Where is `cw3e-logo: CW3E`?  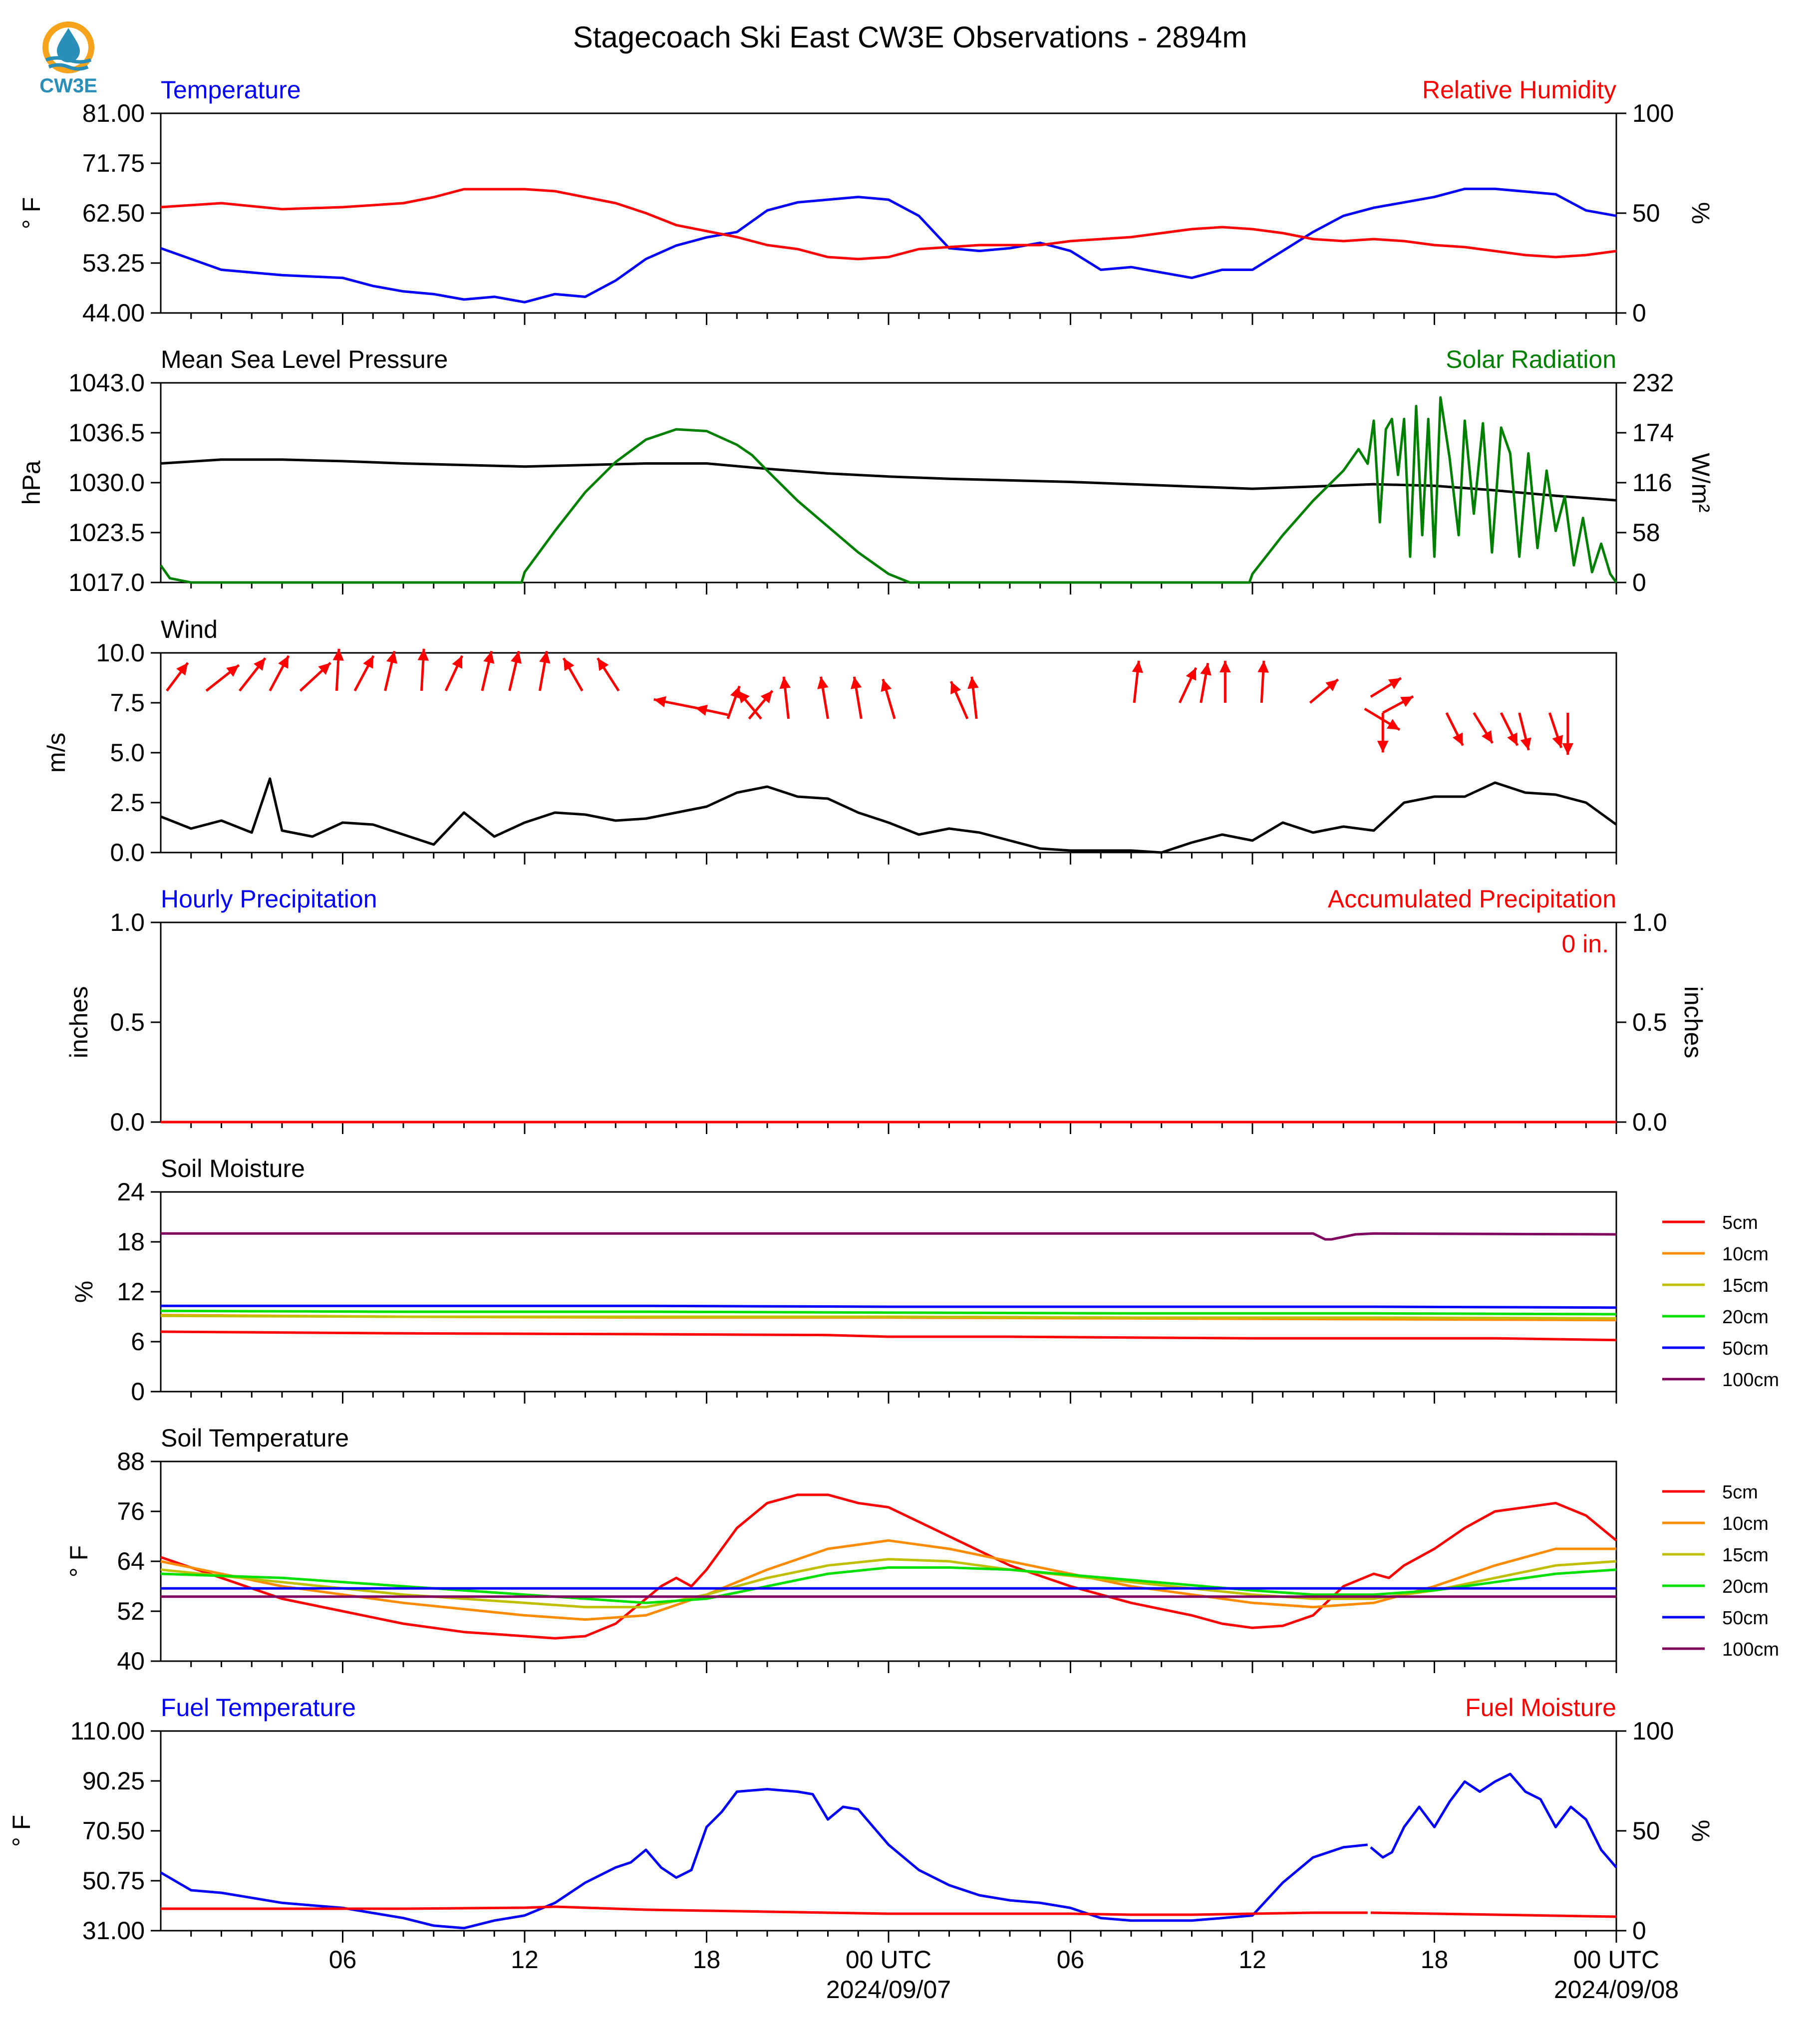 cw3e-logo: CW3E is located at coordinates (68, 61).